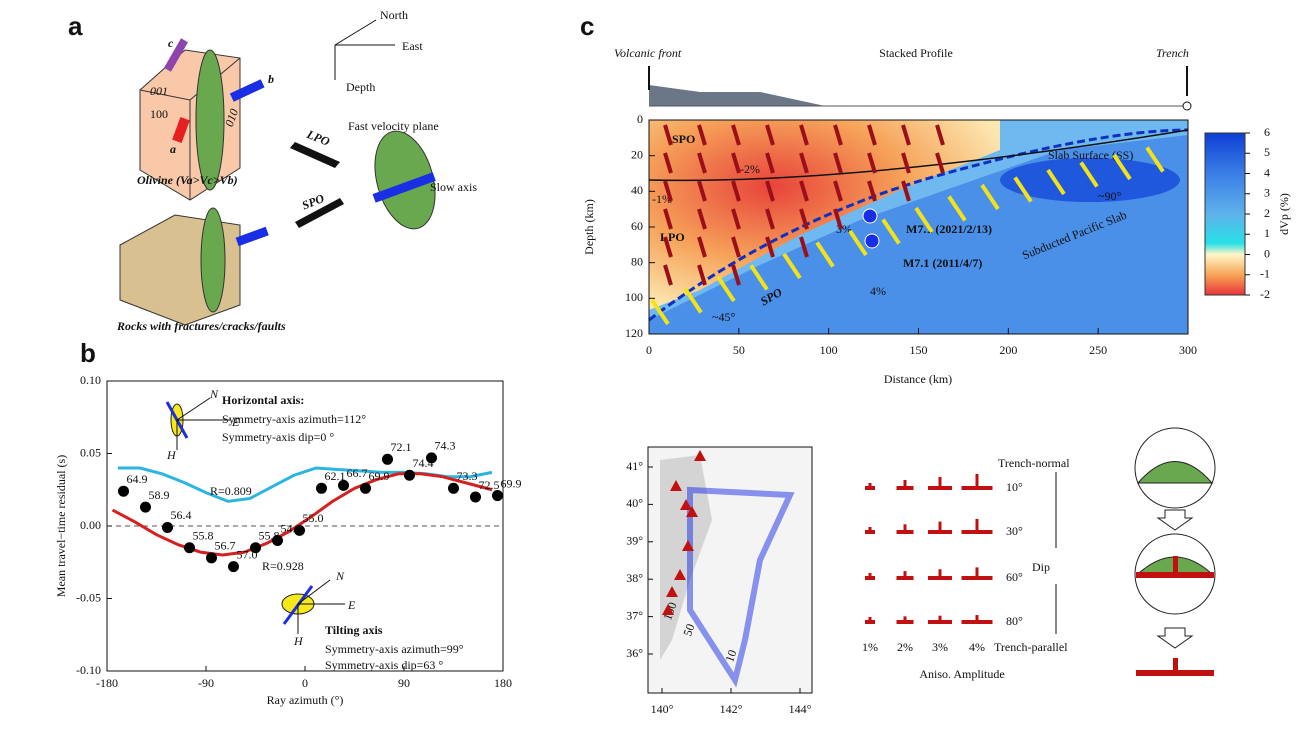  What do you see at coordinates (1014, 531) in the screenshot?
I see `dip-label: 30°` at bounding box center [1014, 531].